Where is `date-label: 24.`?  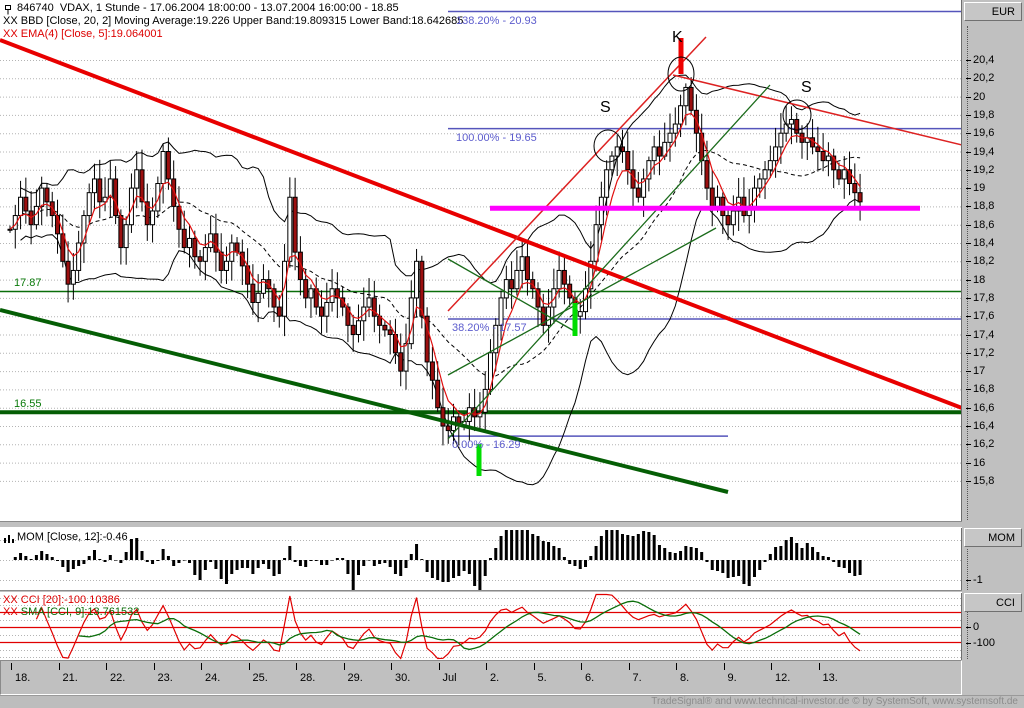
date-label: 24. is located at coordinates (213, 678).